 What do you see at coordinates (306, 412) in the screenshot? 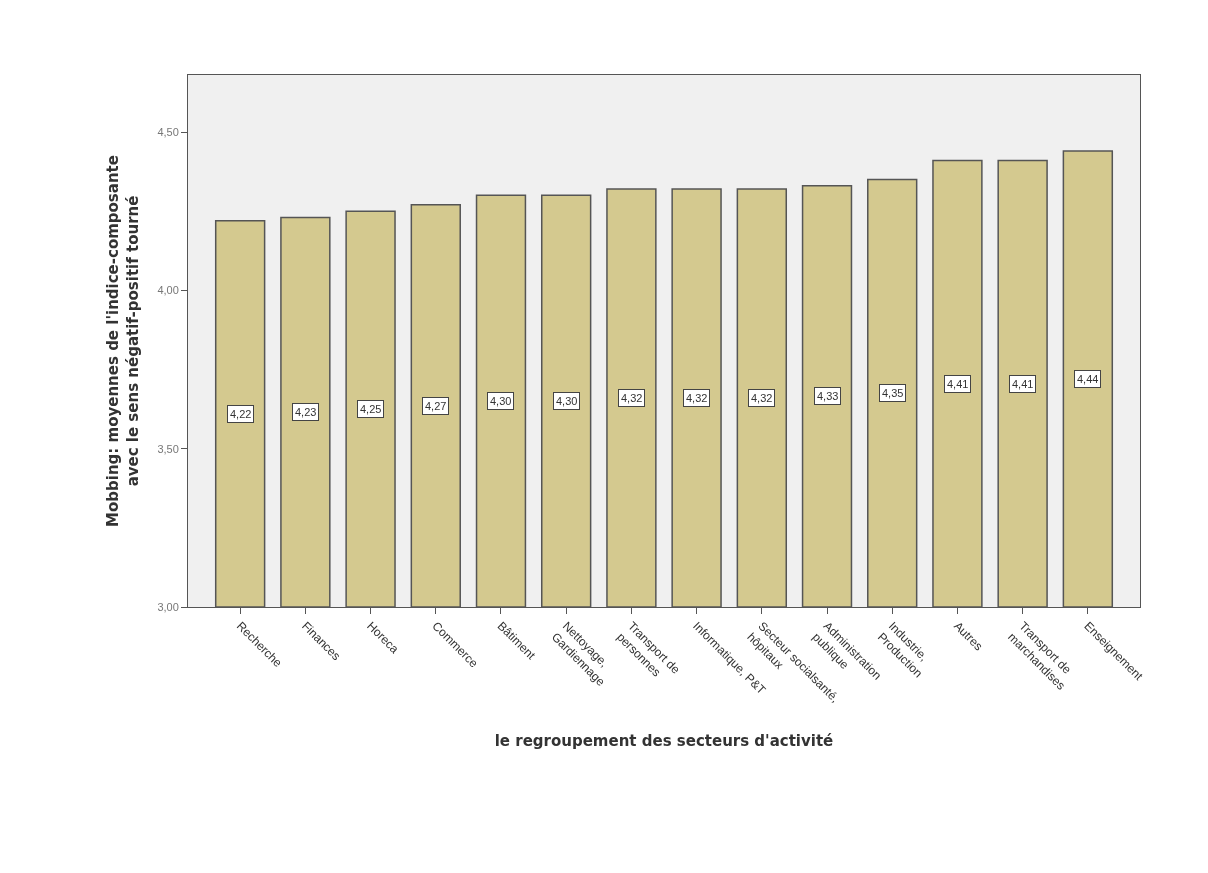
I see `data-label: 4,23` at bounding box center [306, 412].